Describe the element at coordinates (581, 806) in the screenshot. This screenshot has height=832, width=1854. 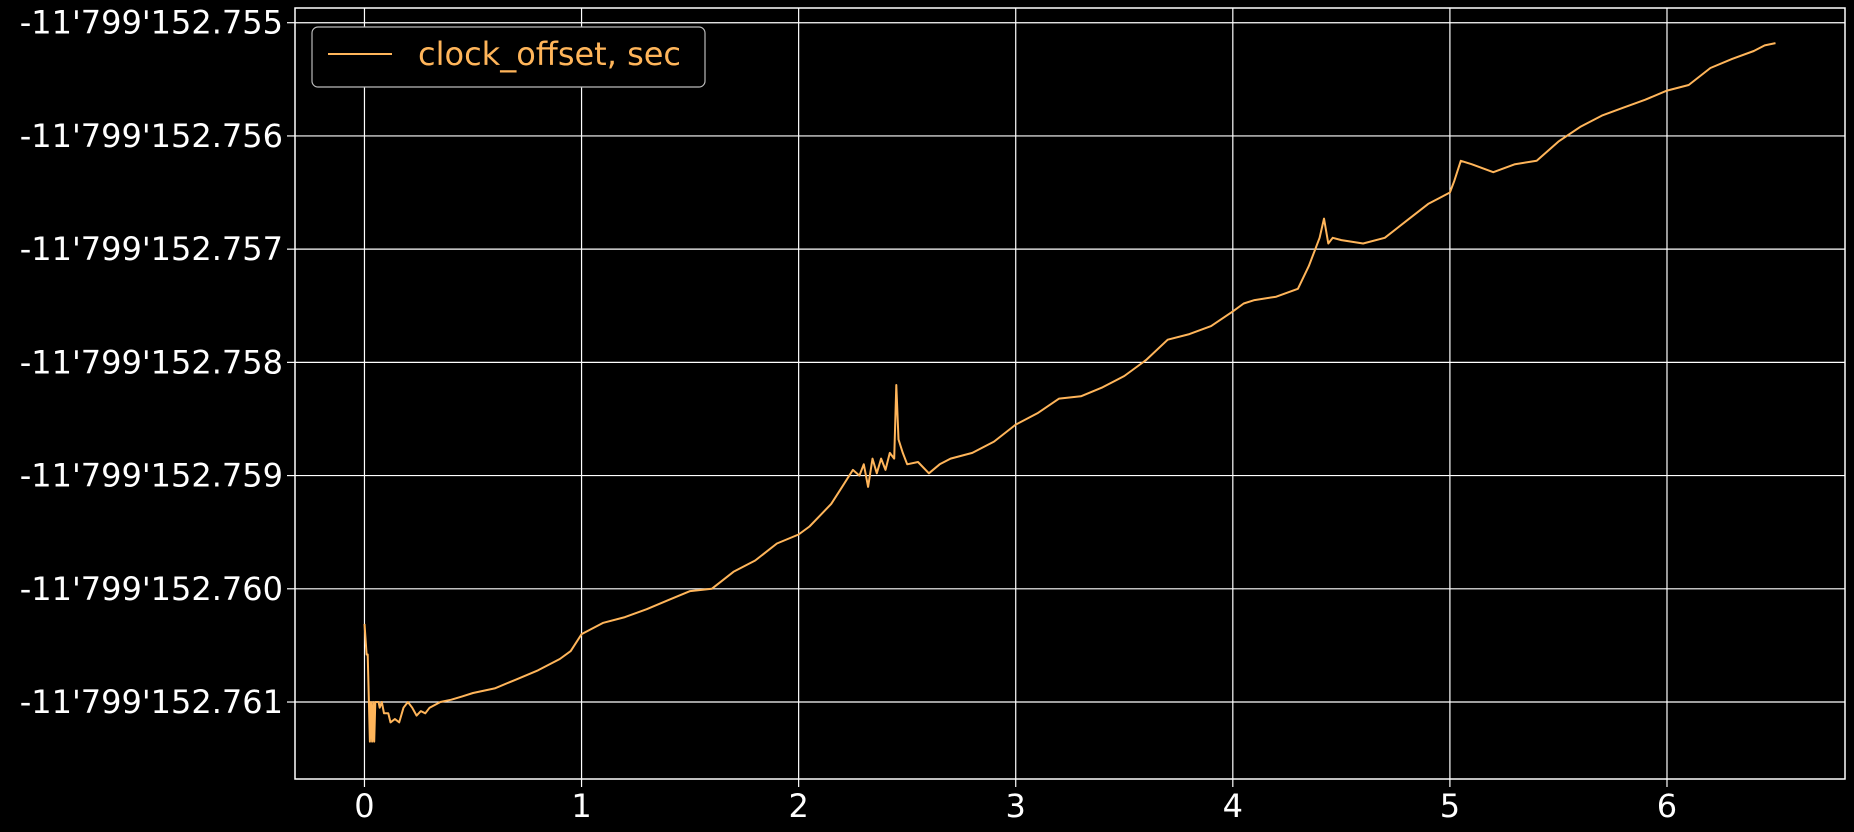
I see `x-tick-label: 1` at that location.